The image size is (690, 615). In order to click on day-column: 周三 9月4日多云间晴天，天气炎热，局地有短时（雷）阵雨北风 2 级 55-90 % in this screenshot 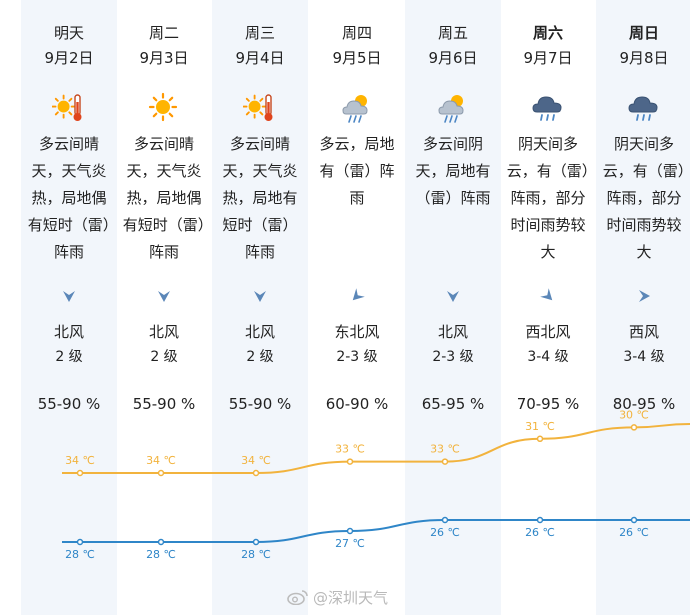, I will do `click(260, 307)`.